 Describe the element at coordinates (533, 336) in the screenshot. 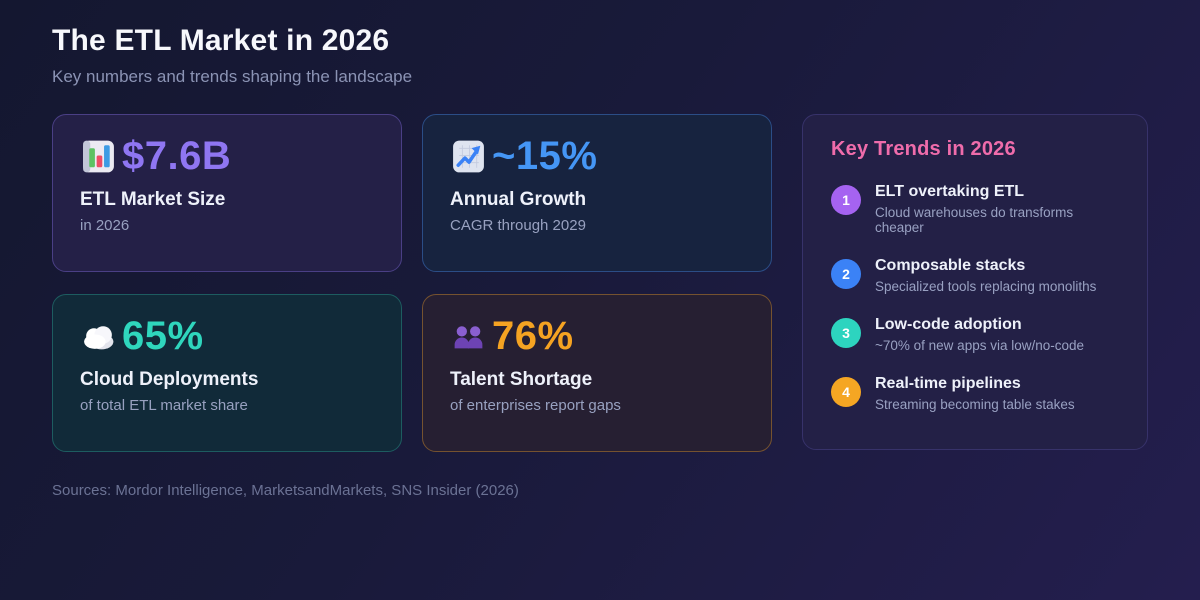

I see `stat-value: 76%` at that location.